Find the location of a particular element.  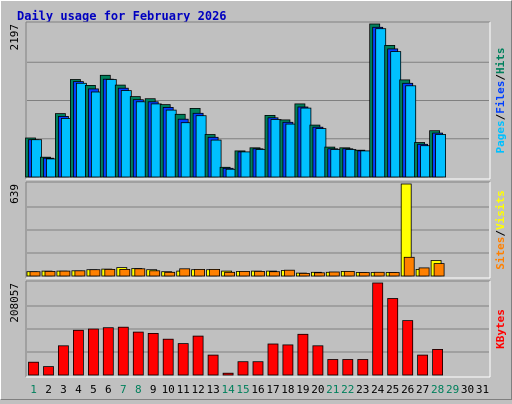

x-tick-label-day-11: 11 is located at coordinates (183, 389).